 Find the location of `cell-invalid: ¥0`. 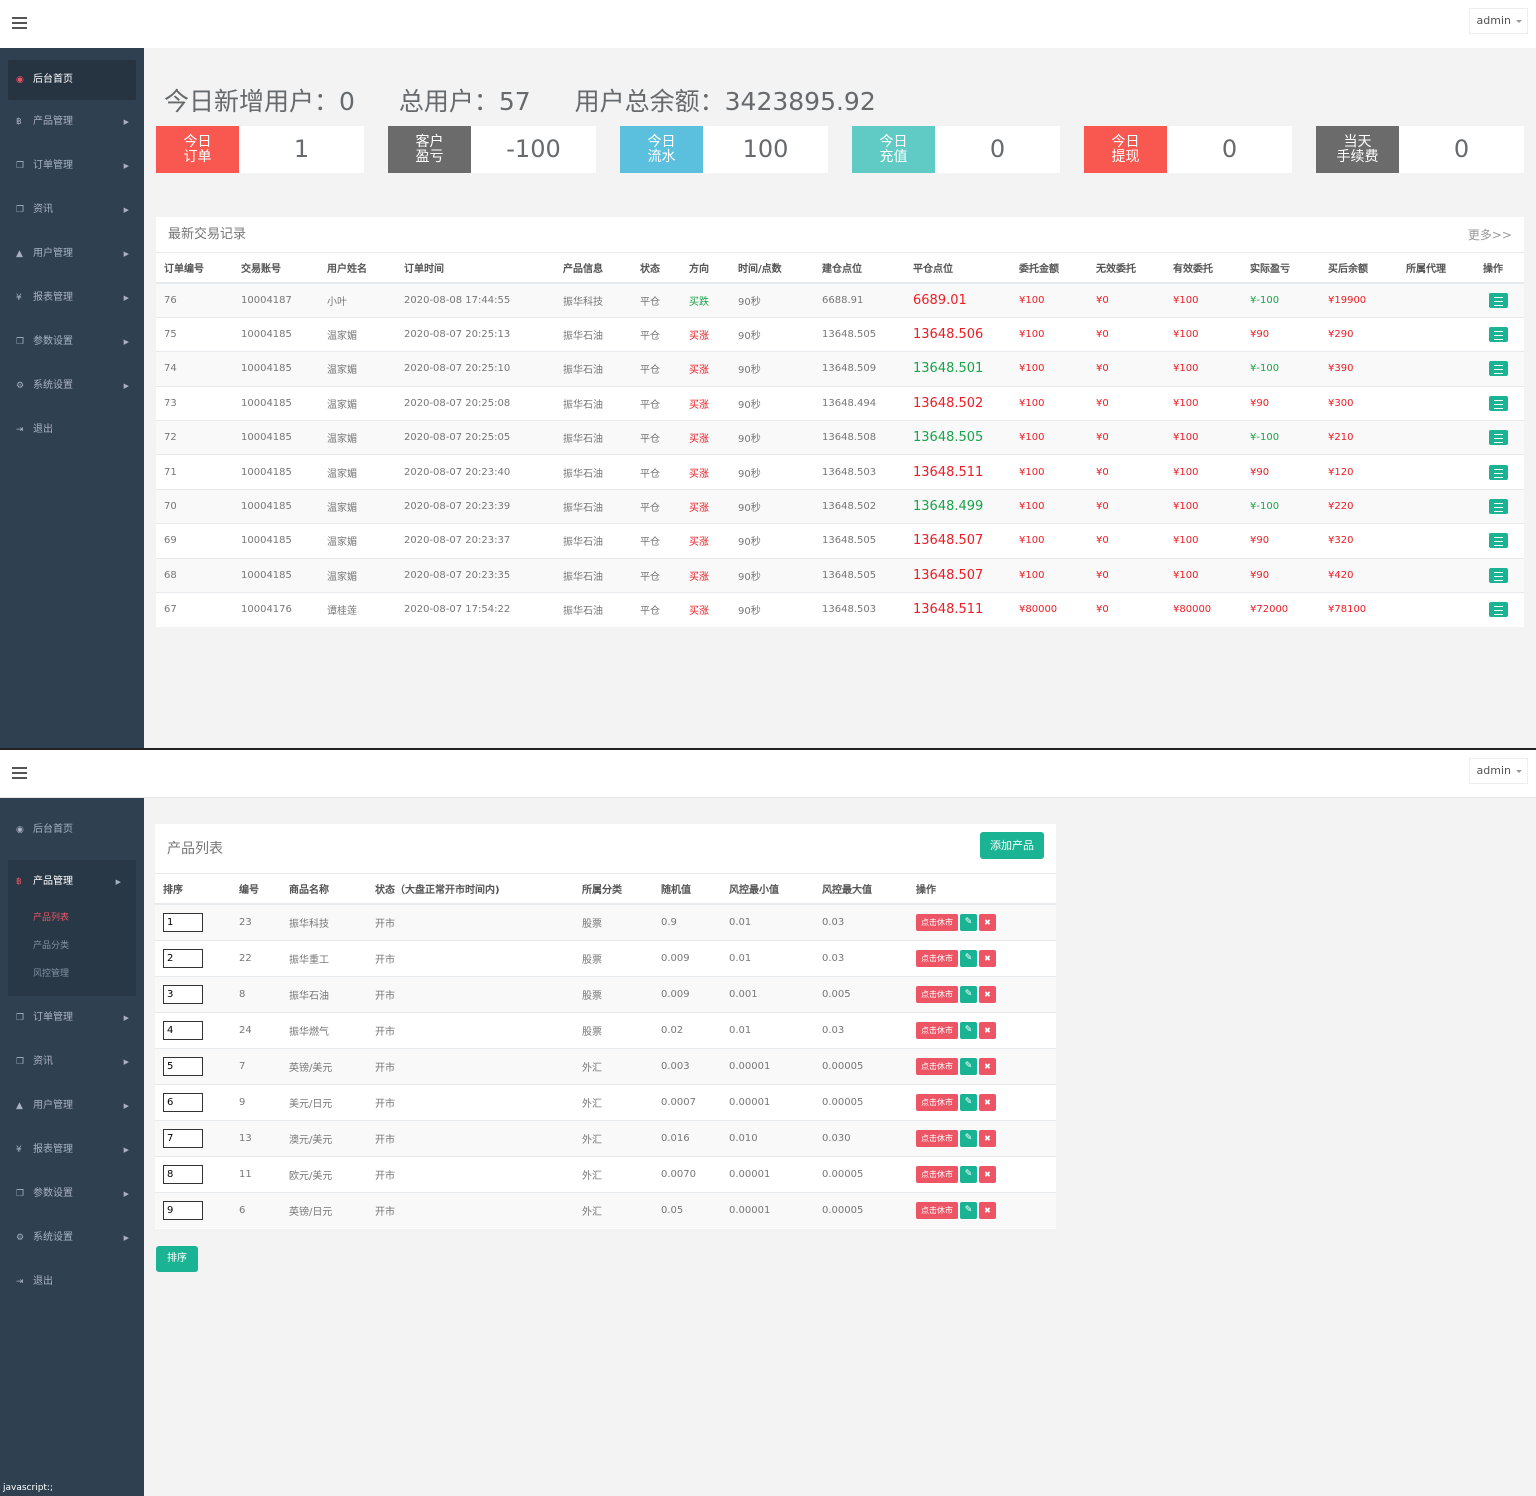

cell-invalid: ¥0 is located at coordinates (1126, 541).